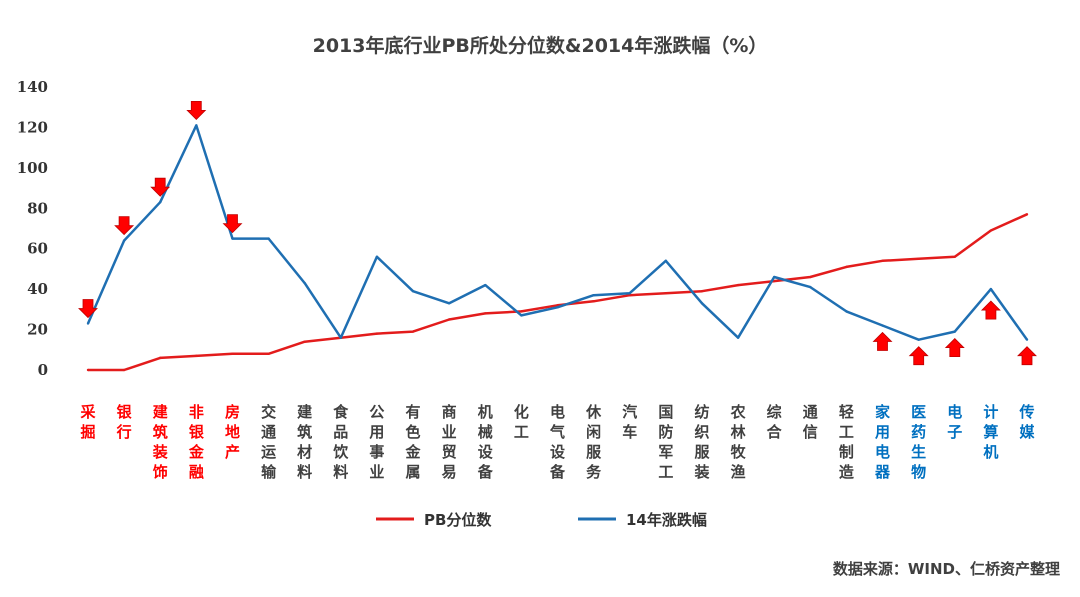 This screenshot has width=1080, height=597. What do you see at coordinates (160, 442) in the screenshot?
I see `x-tick-label: 建筑装饰` at bounding box center [160, 442].